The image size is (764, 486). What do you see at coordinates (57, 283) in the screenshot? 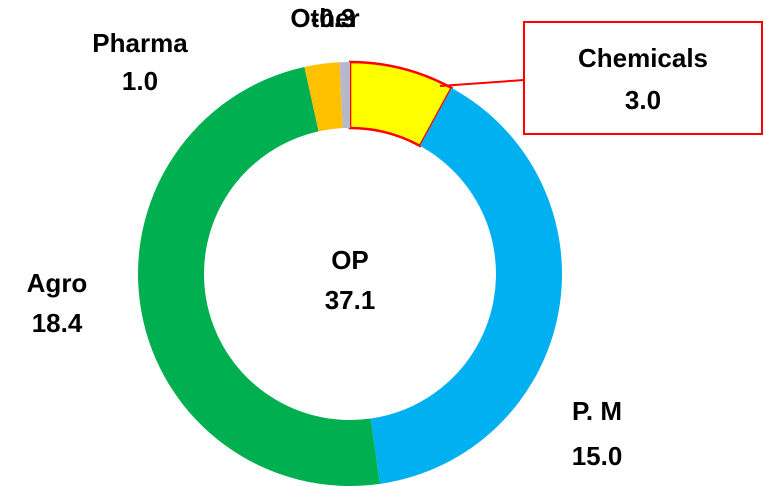
I see `slice-label: Agro` at bounding box center [57, 283].